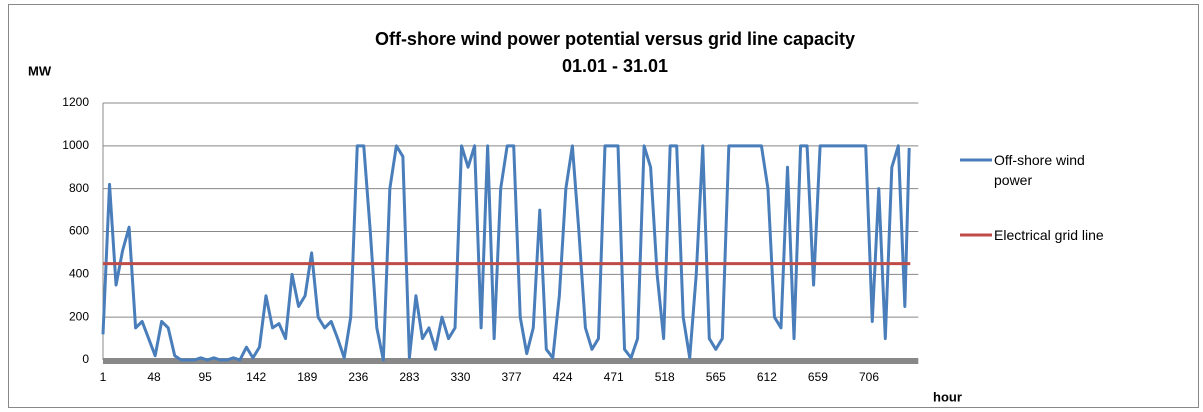 The image size is (1203, 412). What do you see at coordinates (767, 377) in the screenshot?
I see `x-tick-label: 612` at bounding box center [767, 377].